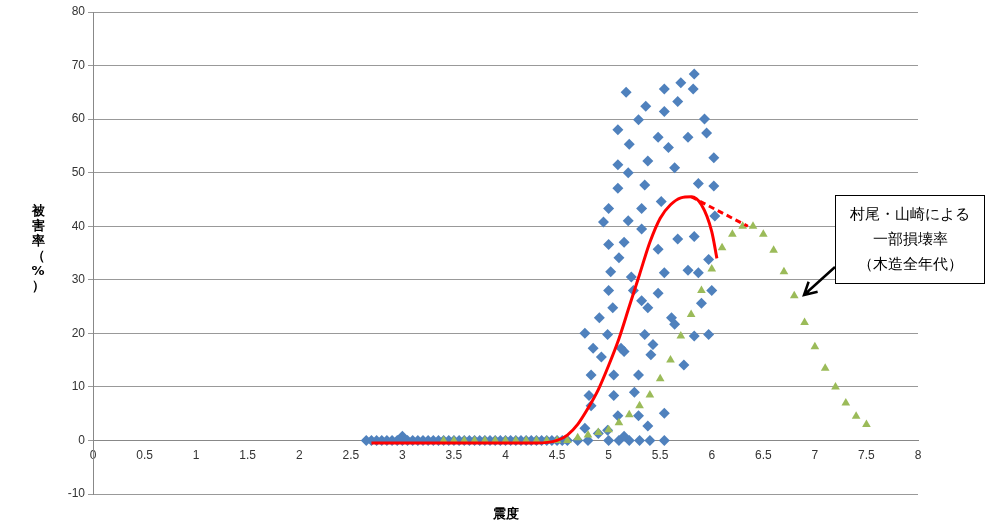 The height and width of the screenshot is (530, 1006). Describe the element at coordinates (454, 454) in the screenshot. I see `x-tick-label: 3.5` at that location.